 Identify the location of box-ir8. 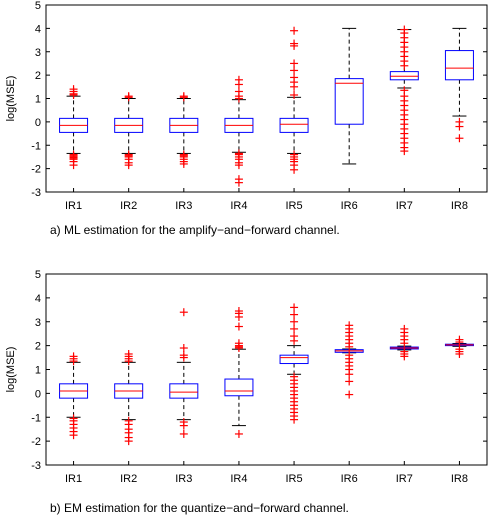
(459, 85).